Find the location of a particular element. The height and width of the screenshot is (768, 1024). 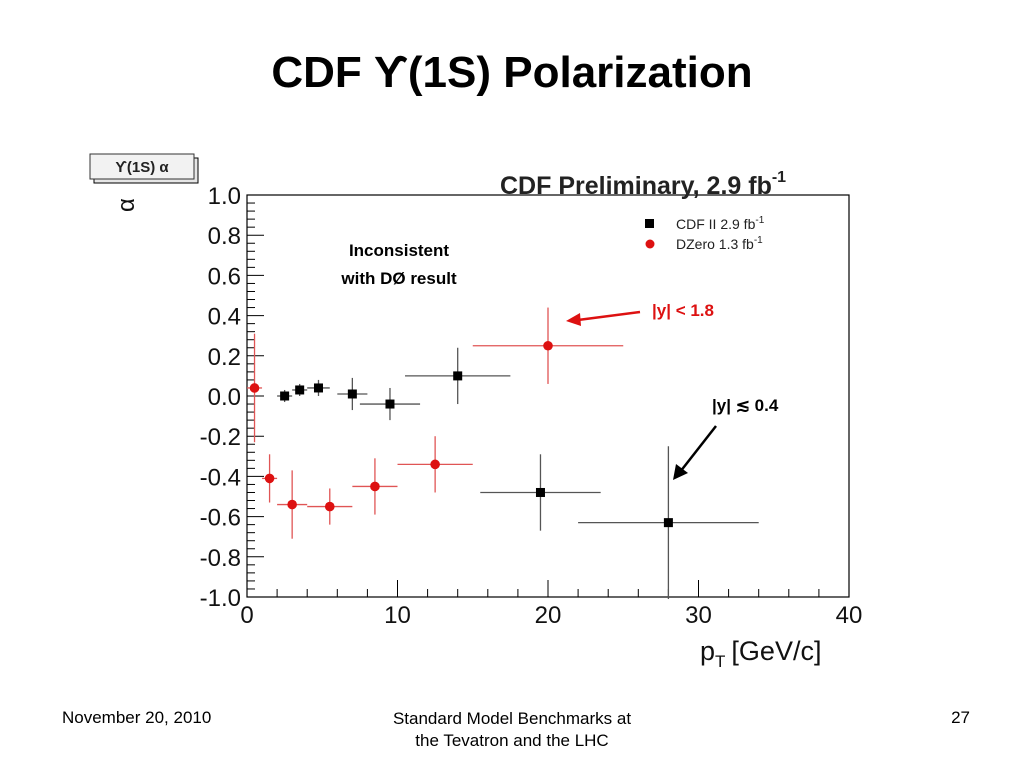

x-tick-label: 40 is located at coordinates (849, 615).